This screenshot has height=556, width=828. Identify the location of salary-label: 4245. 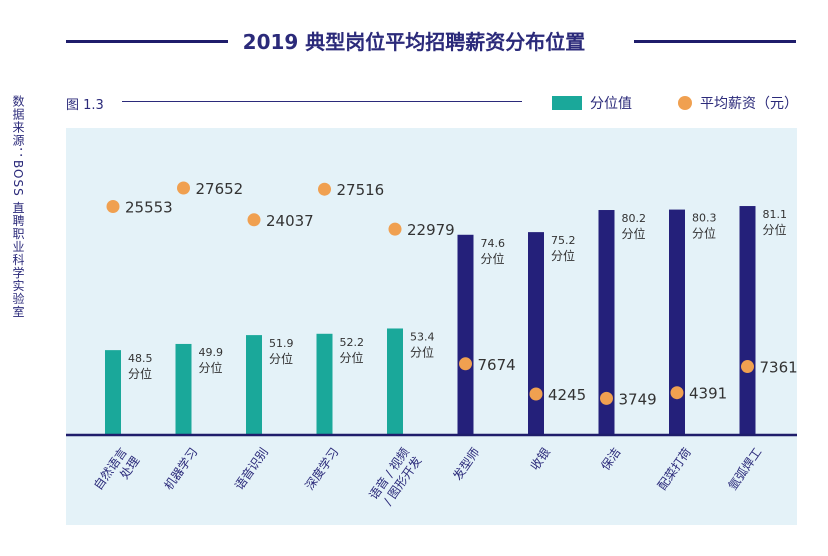
(567, 395).